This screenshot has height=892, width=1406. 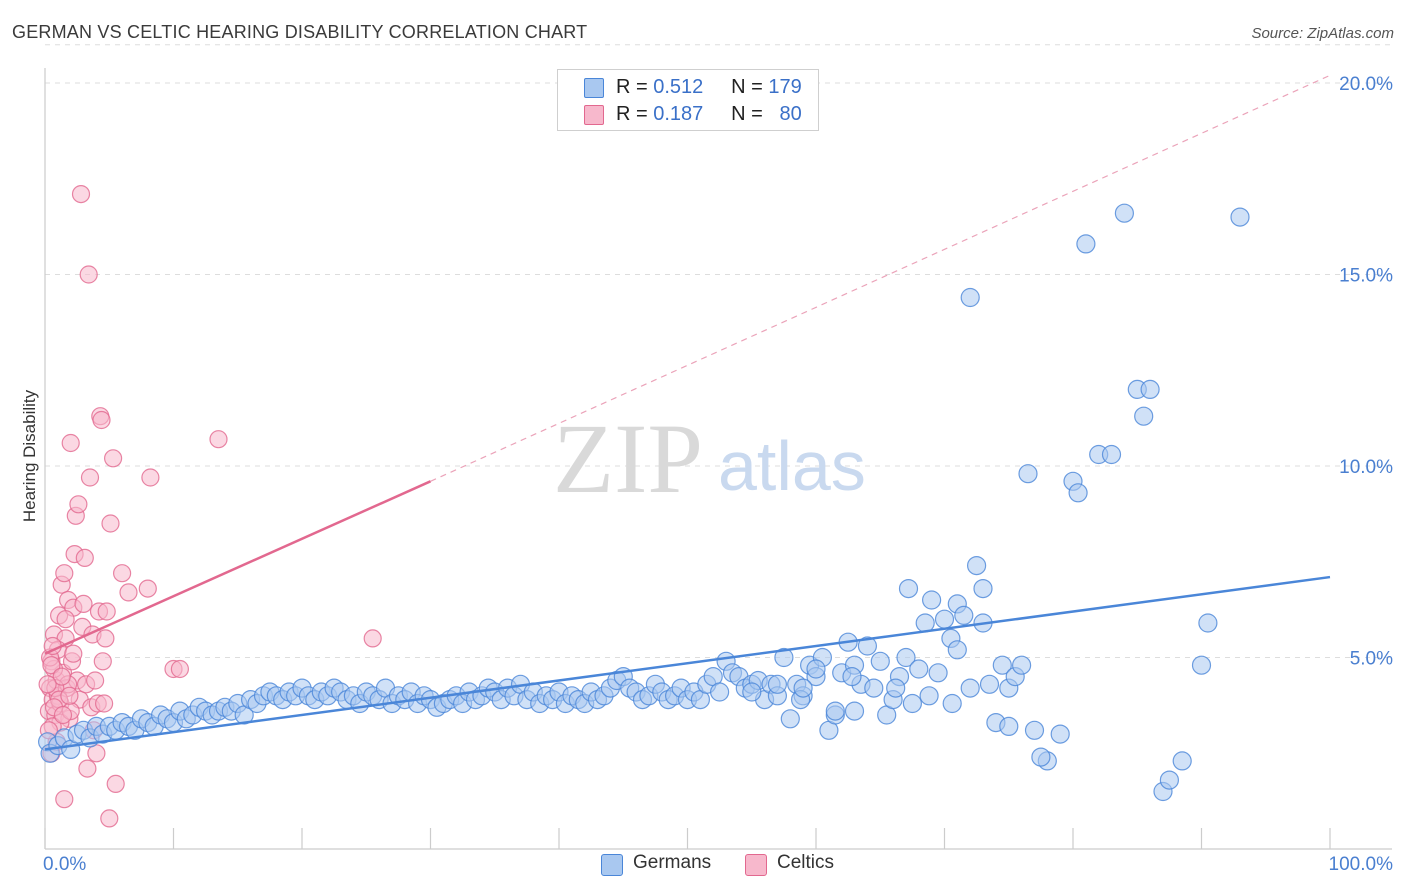 What do you see at coordinates (1371, 659) in the screenshot?
I see `y-tick-label: 5.0%` at bounding box center [1371, 659].